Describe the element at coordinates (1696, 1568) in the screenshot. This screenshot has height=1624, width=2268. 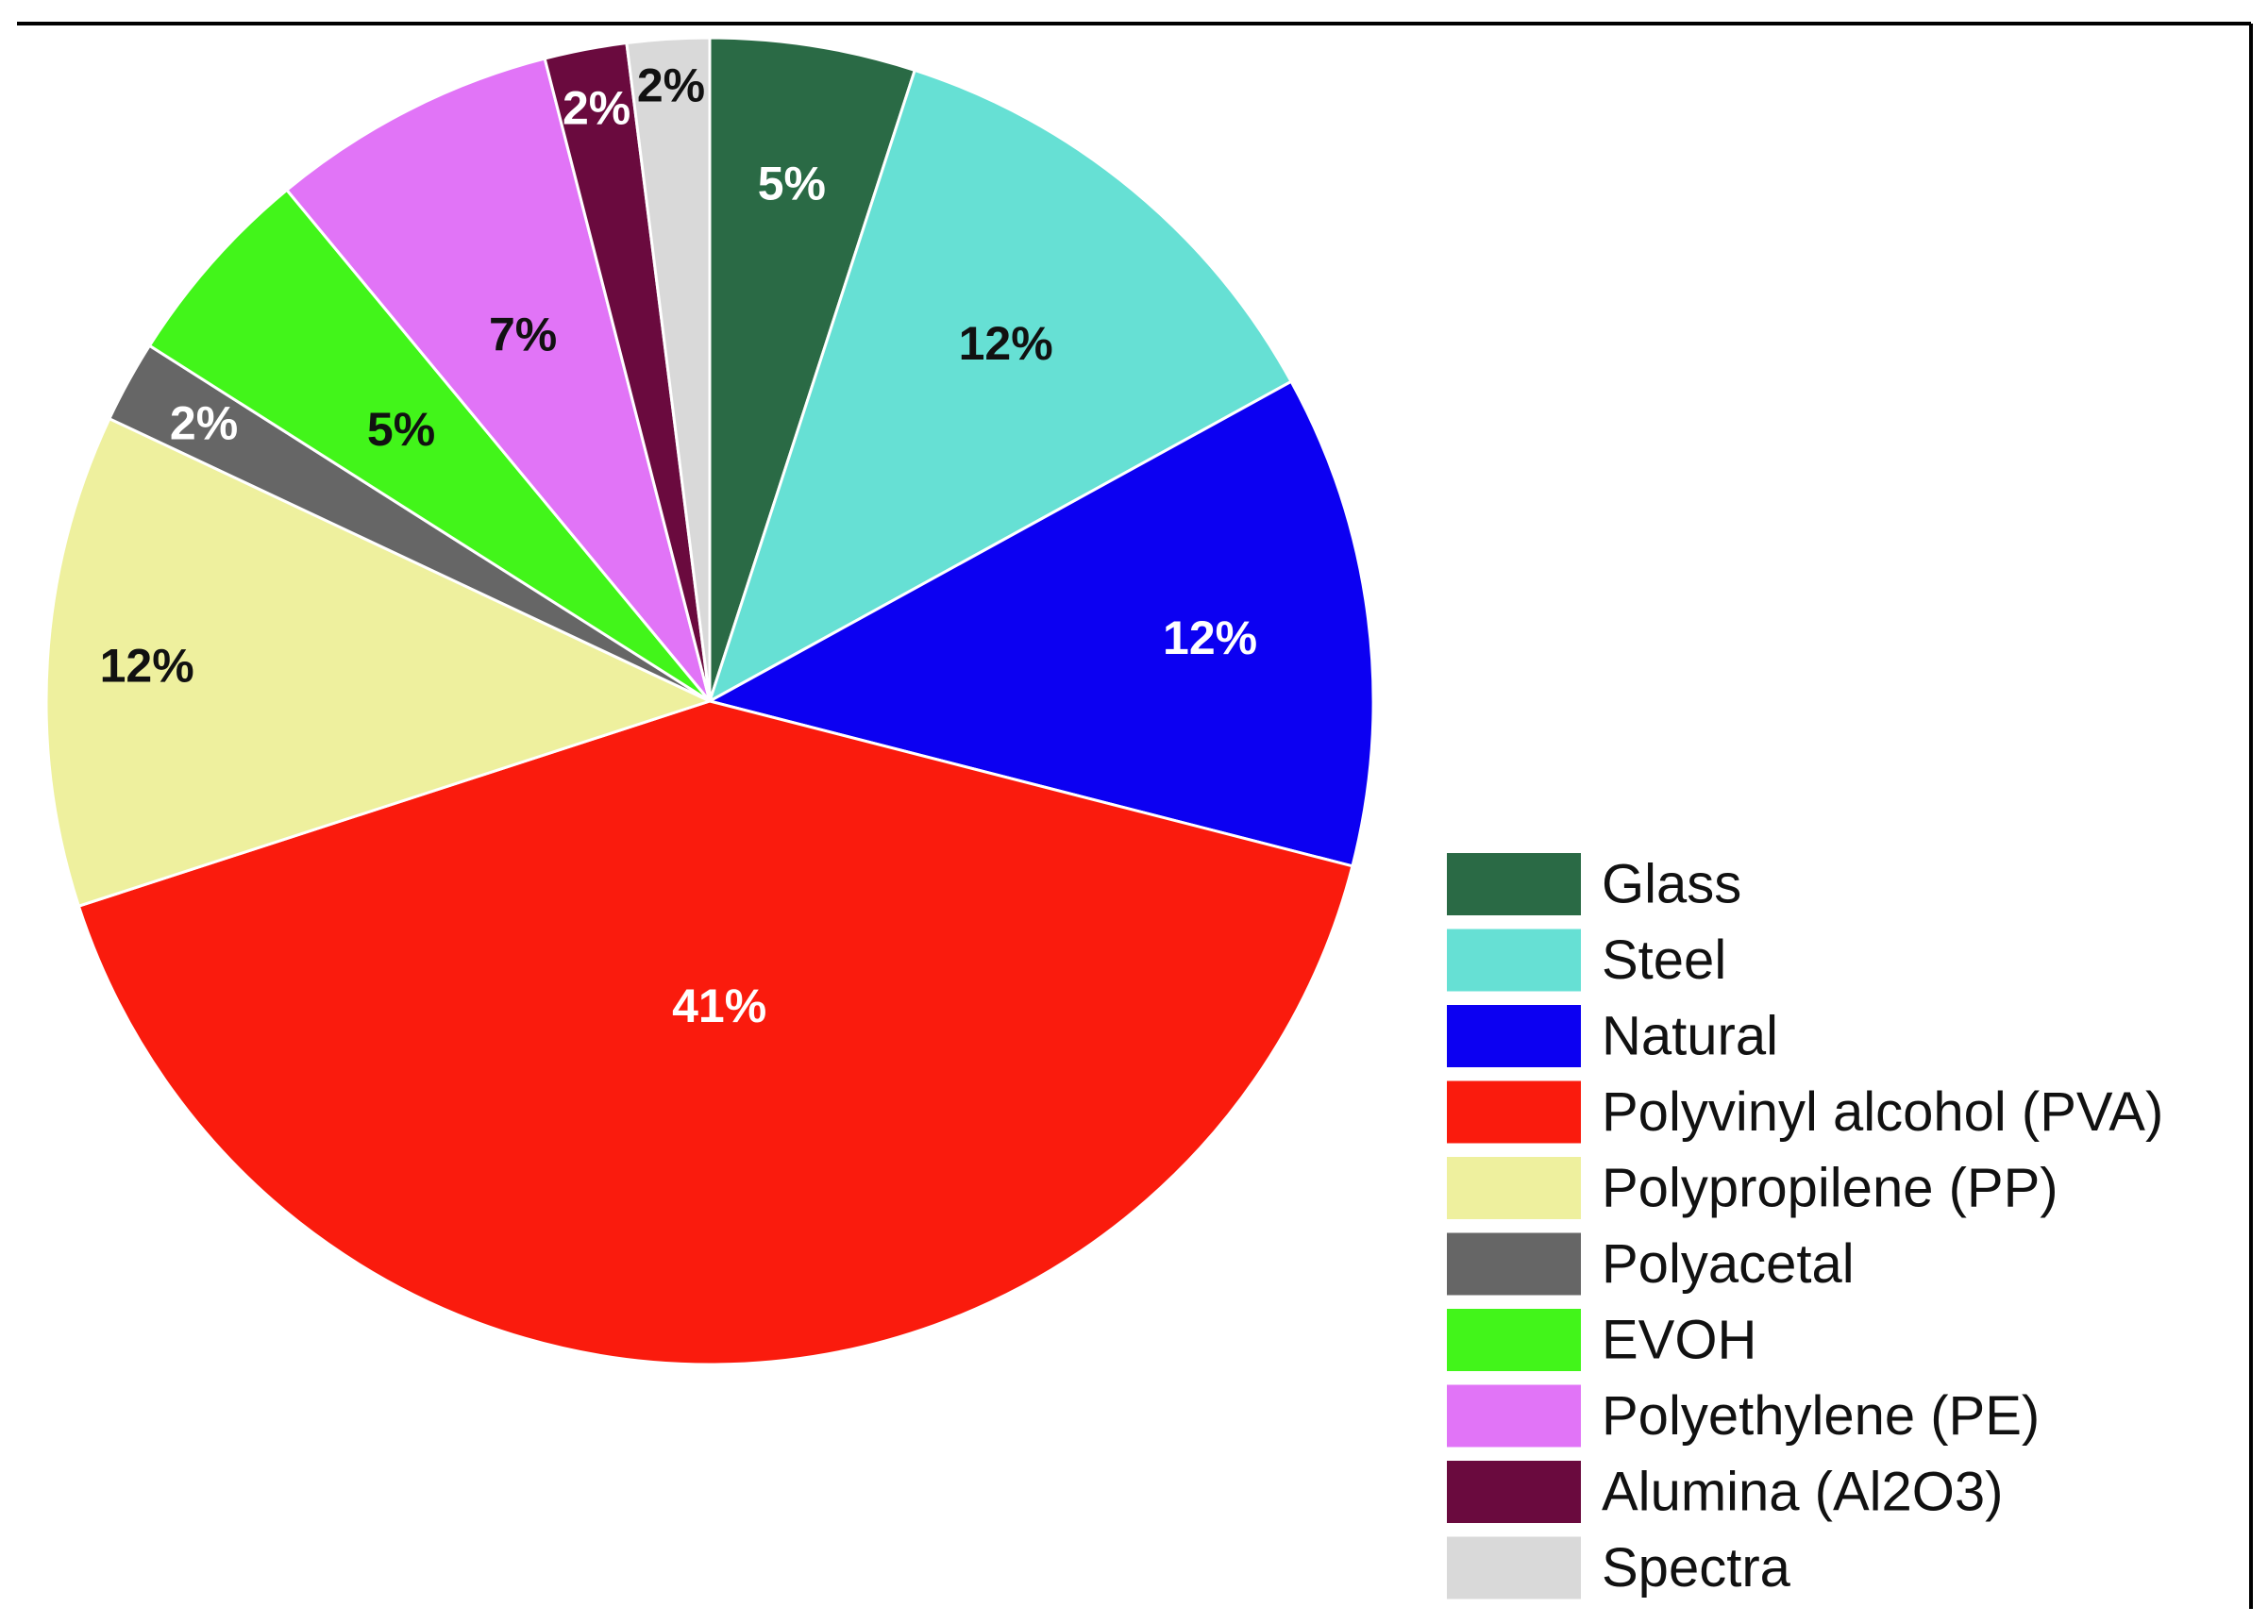
I see `legend-label-spectra: Spectra` at that location.